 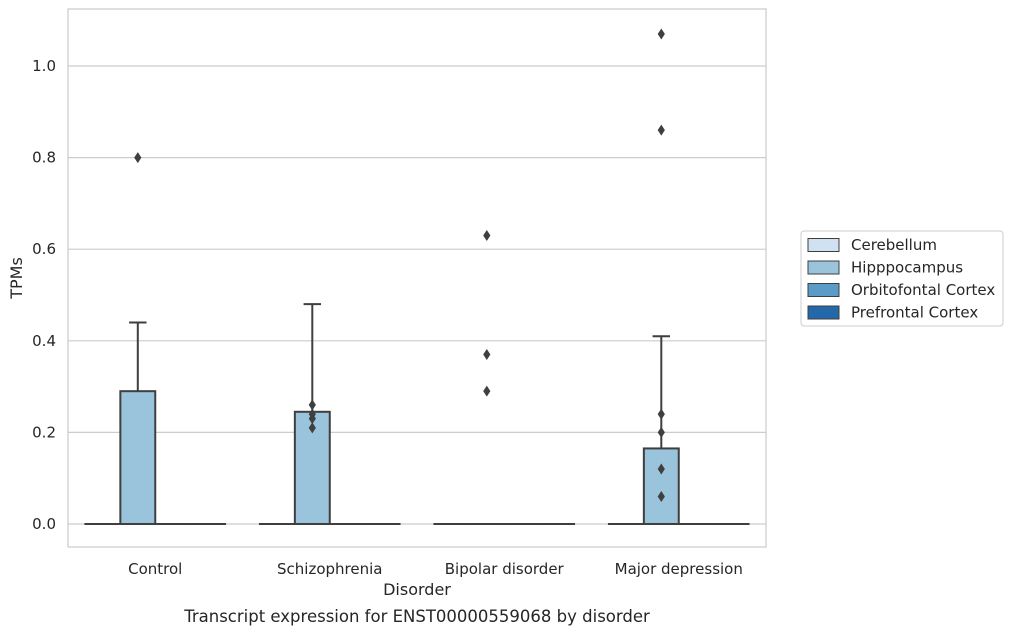 I want to click on y-axis-label: TPMs, so click(x=16, y=278).